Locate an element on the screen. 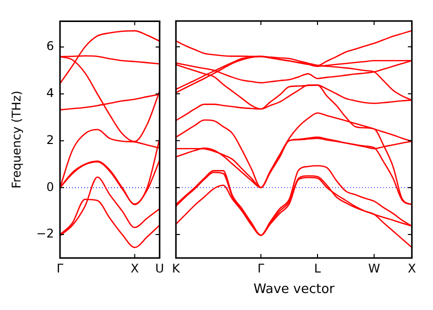  y-tick-label: 4 is located at coordinates (50, 93).